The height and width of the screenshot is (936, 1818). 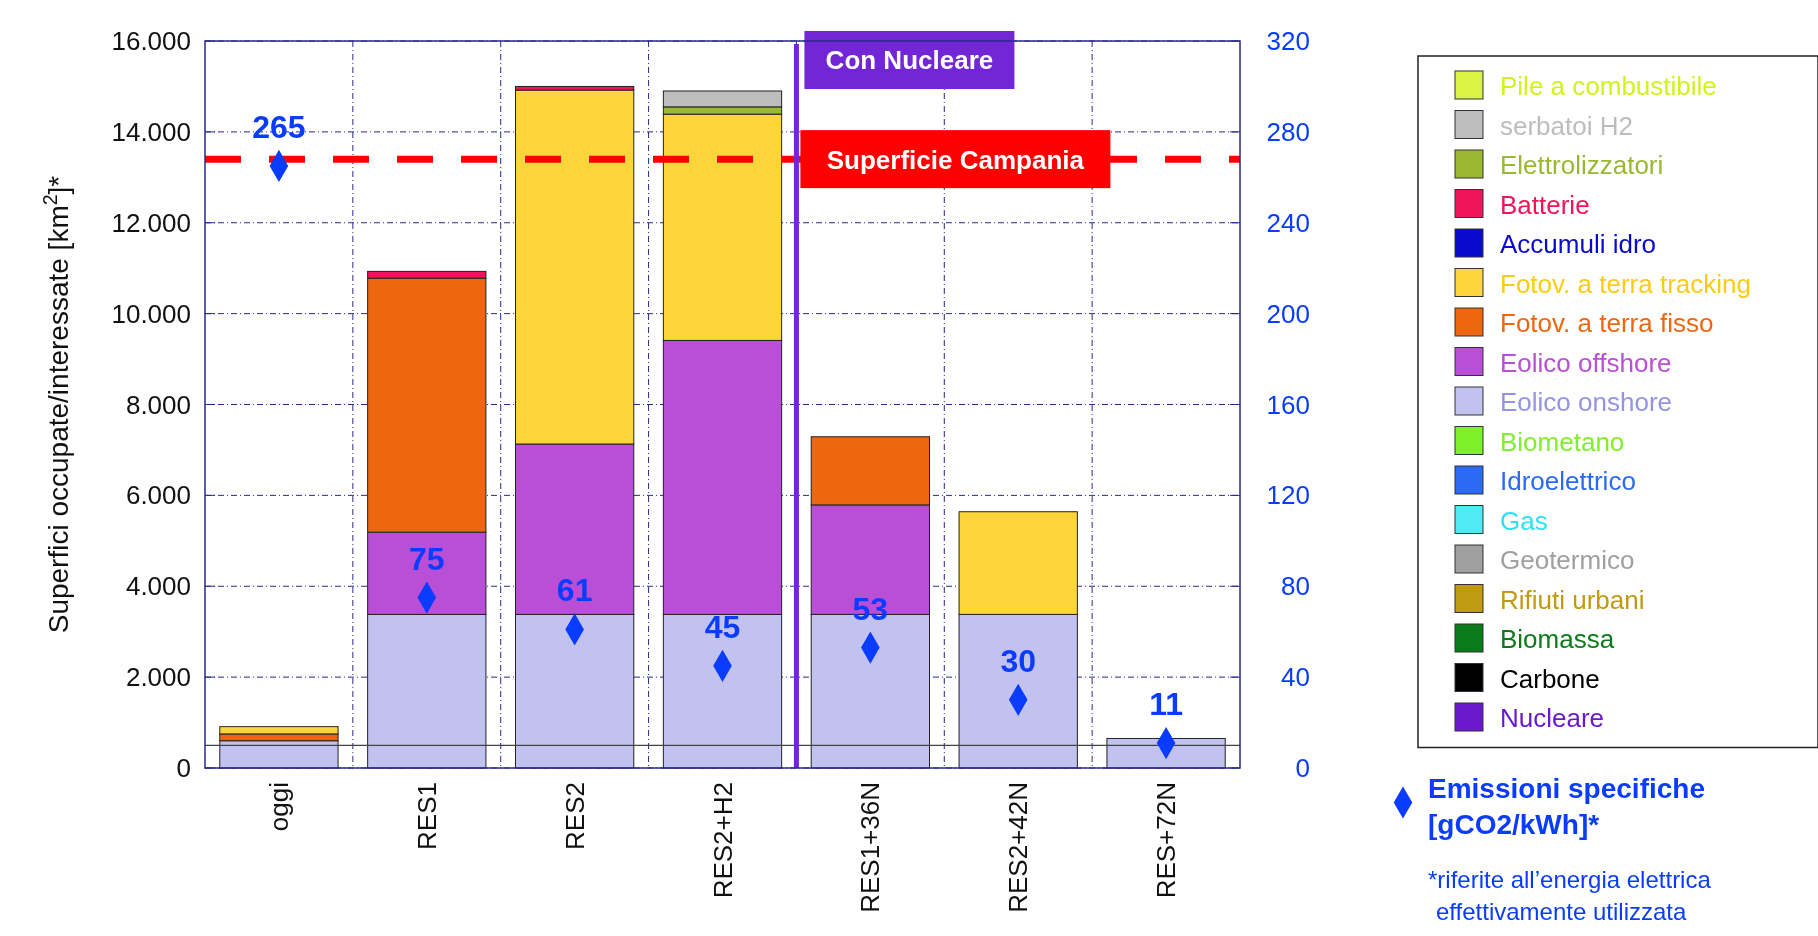 What do you see at coordinates (158, 495) in the screenshot?
I see `y-tick-label: 6.000` at bounding box center [158, 495].